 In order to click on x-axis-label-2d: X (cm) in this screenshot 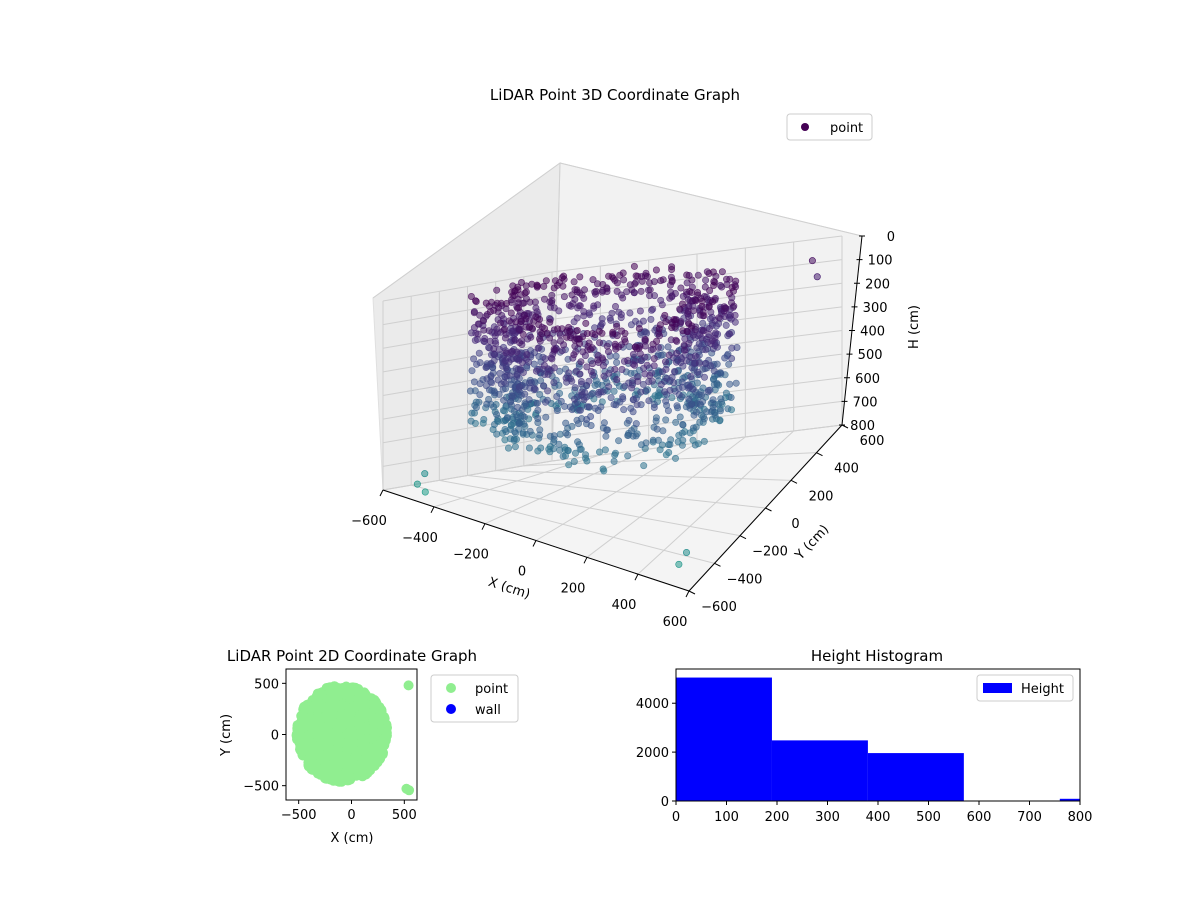, I will do `click(352, 838)`.